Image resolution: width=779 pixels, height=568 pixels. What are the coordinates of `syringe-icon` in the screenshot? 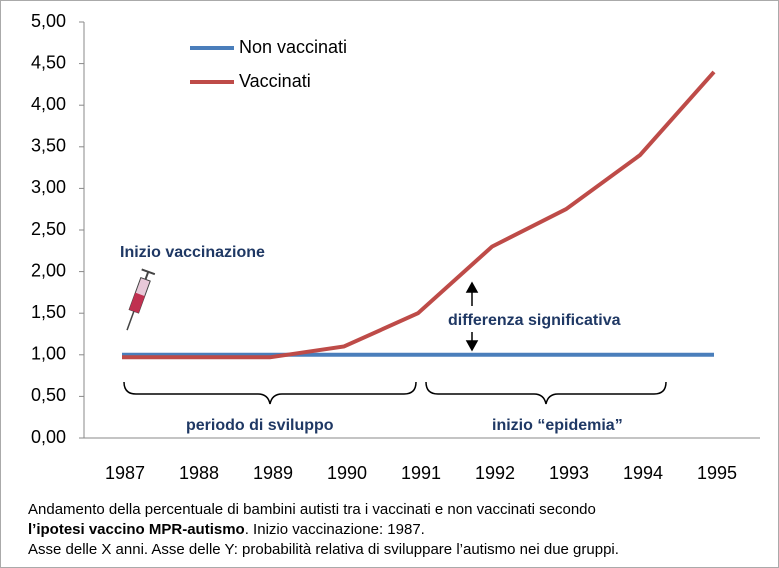 It's located at (141, 299).